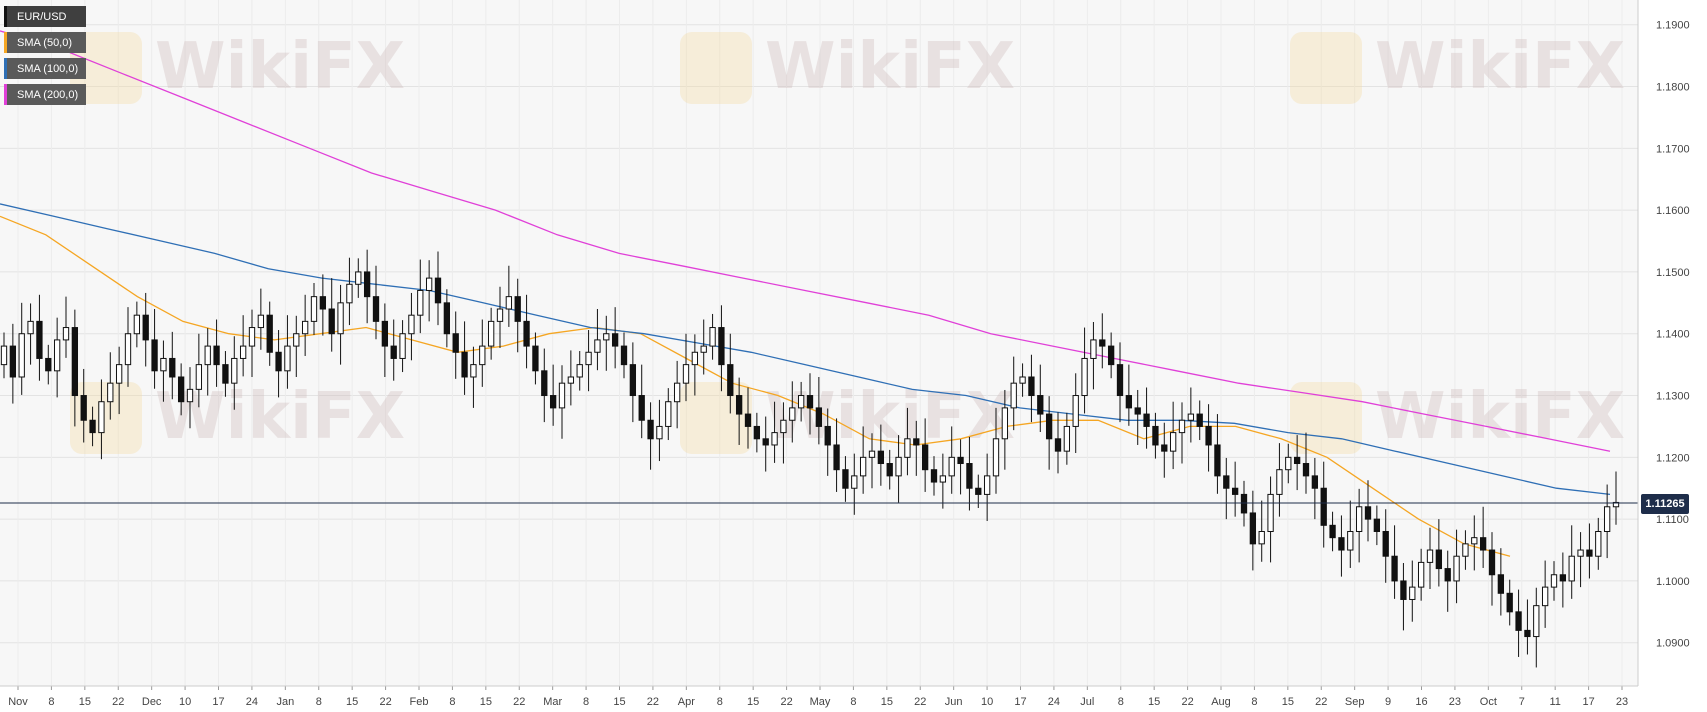 The height and width of the screenshot is (712, 1707). What do you see at coordinates (285, 702) in the screenshot?
I see `x-tick-label: Jan` at bounding box center [285, 702].